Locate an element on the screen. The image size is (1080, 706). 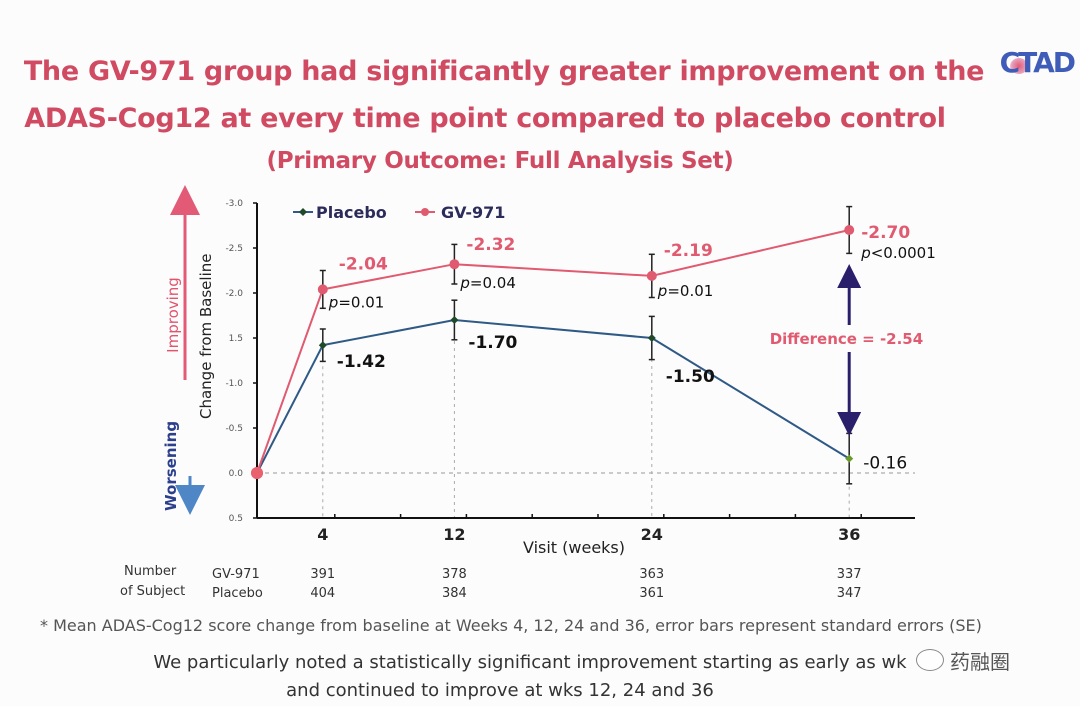
difference-annotation: Difference = -2.54 is located at coordinates (846, 339).